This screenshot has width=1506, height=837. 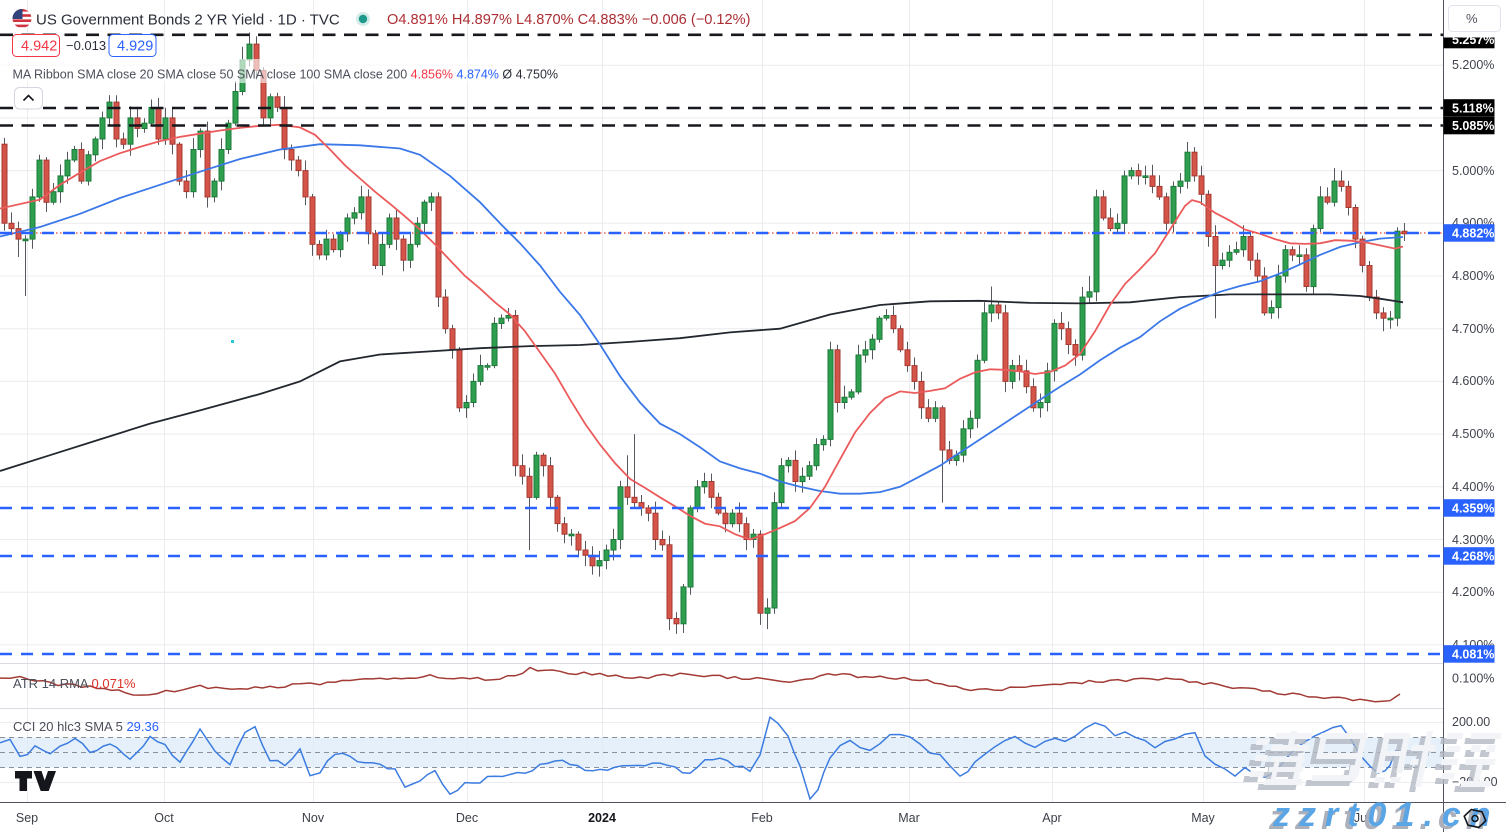 I want to click on svg-text: 4.600%, so click(x=1473, y=381).